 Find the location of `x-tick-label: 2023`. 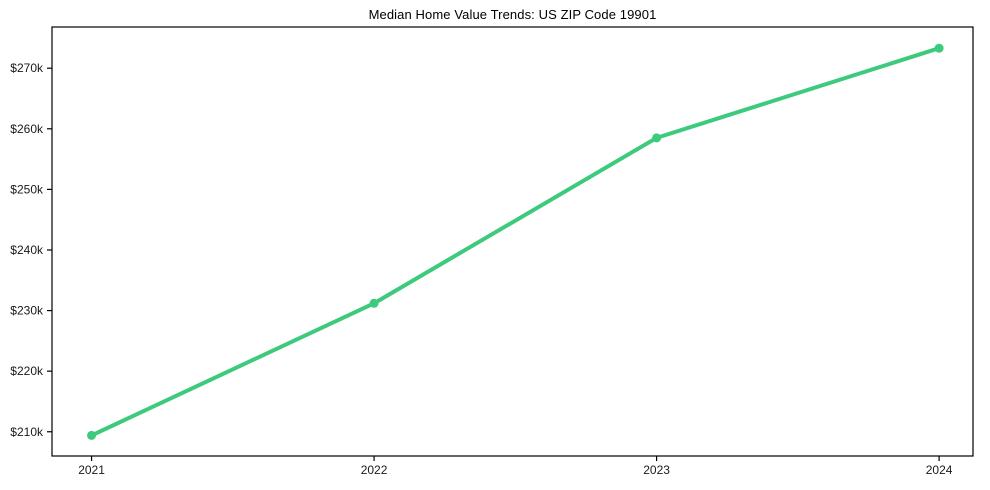

x-tick-label: 2023 is located at coordinates (656, 470).